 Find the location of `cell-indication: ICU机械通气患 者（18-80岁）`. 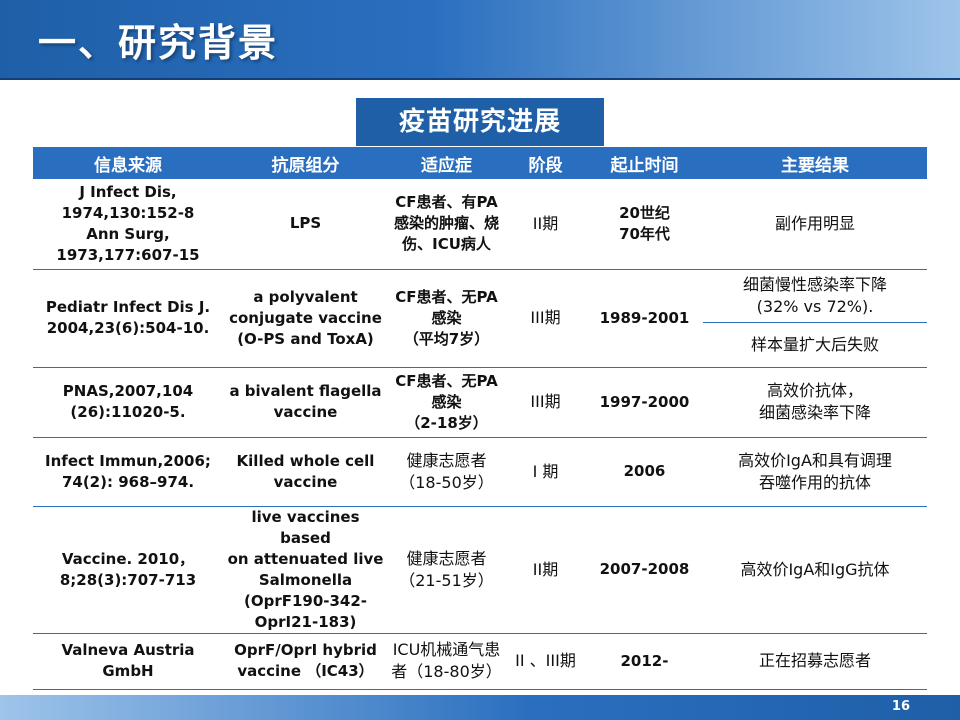

cell-indication: ICU机械通气患 者（18-80岁） is located at coordinates (446, 661).